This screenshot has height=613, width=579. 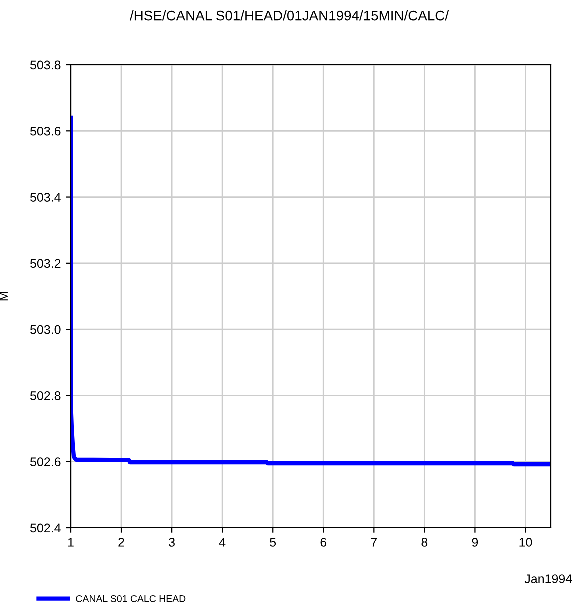 What do you see at coordinates (273, 542) in the screenshot?
I see `x-tick-label: 5` at bounding box center [273, 542].